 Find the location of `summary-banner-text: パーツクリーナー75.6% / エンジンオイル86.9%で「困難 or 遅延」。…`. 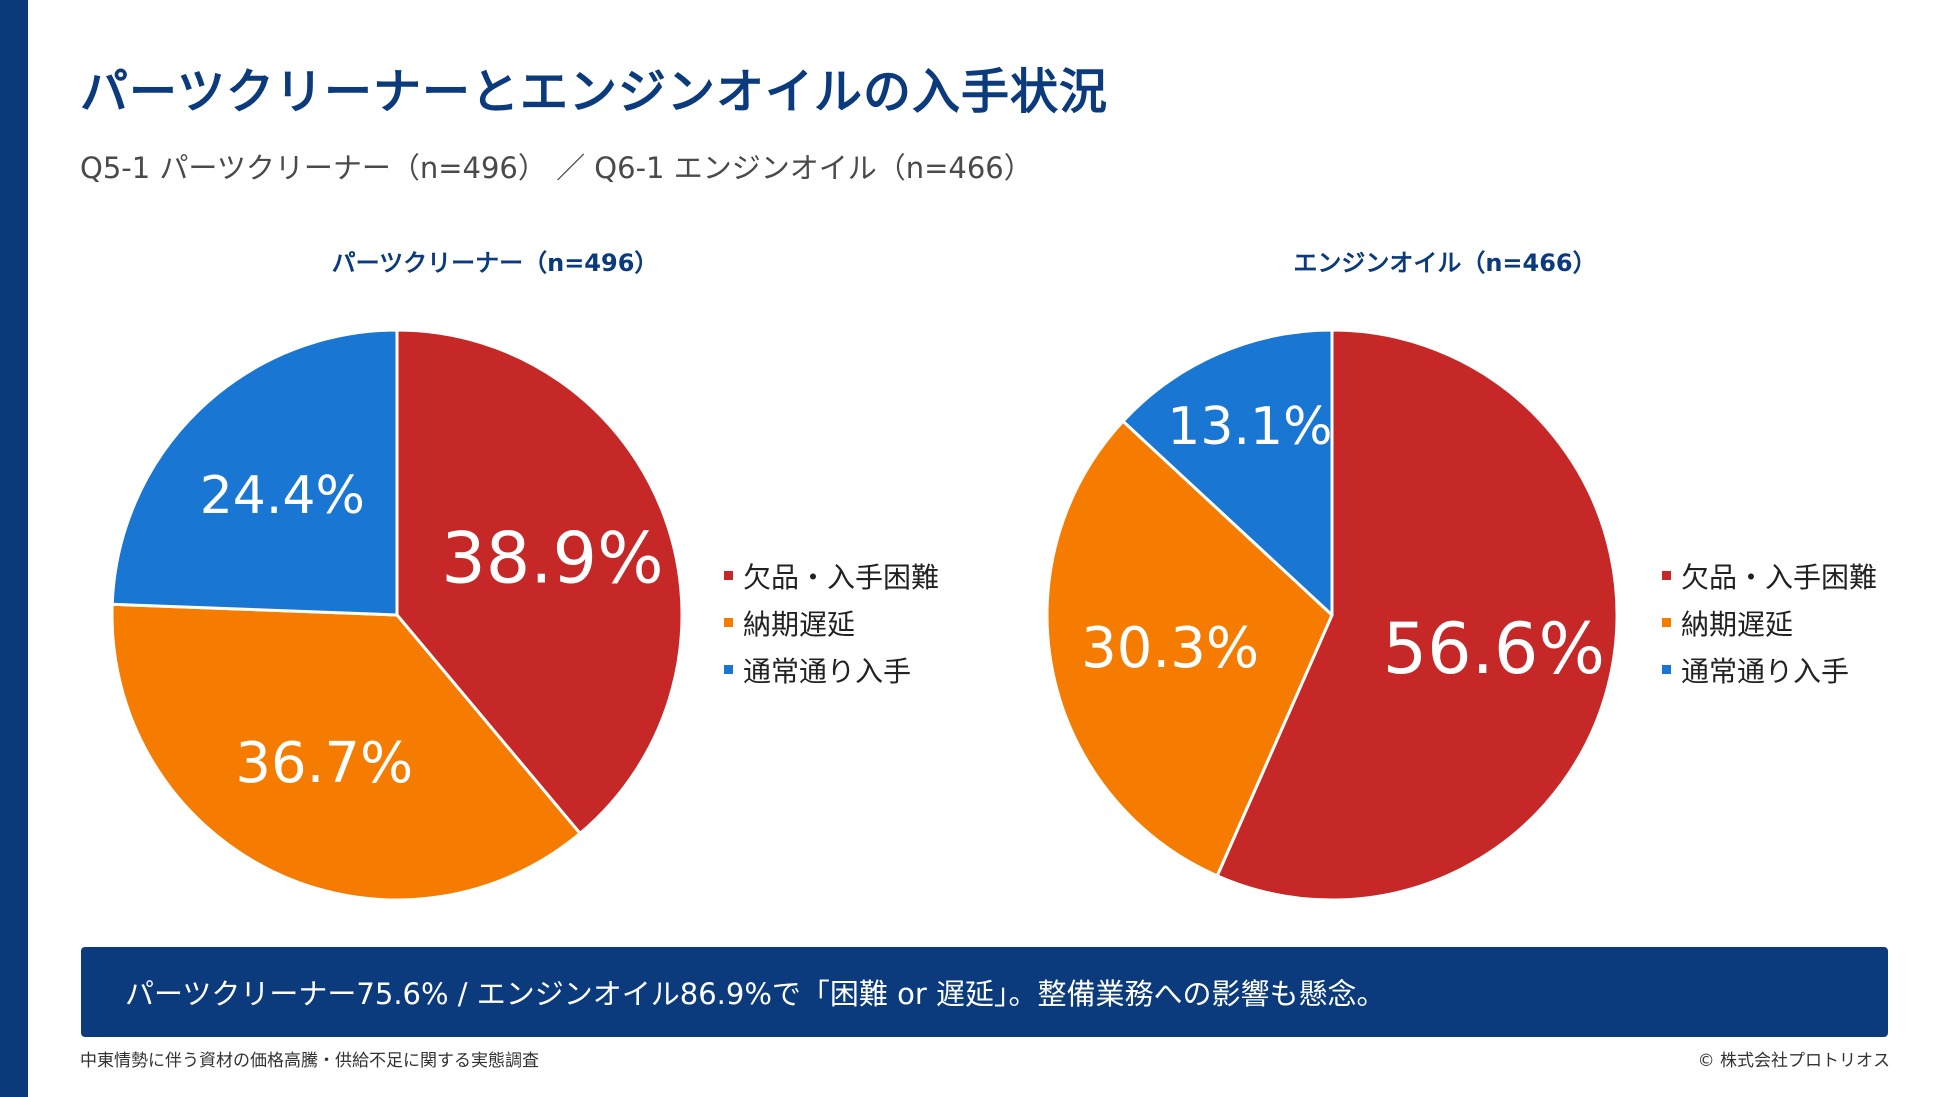

summary-banner-text: パーツクリーナー75.6% / エンジンオイル86.9%で「困難 or 遅延」。… is located at coordinates (755, 994).